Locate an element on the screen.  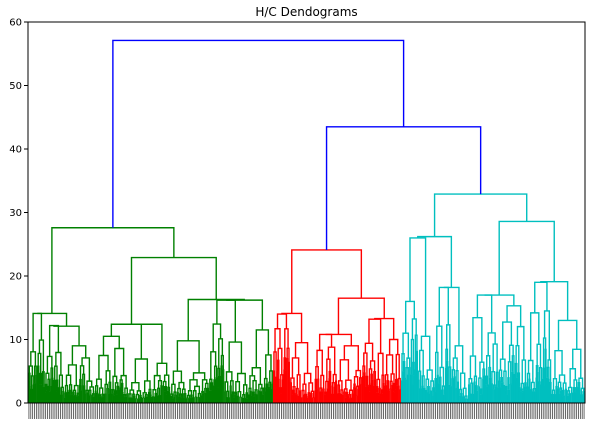
y-axis: 0 10 20 30 40 50 60 is located at coordinates (18, 214).